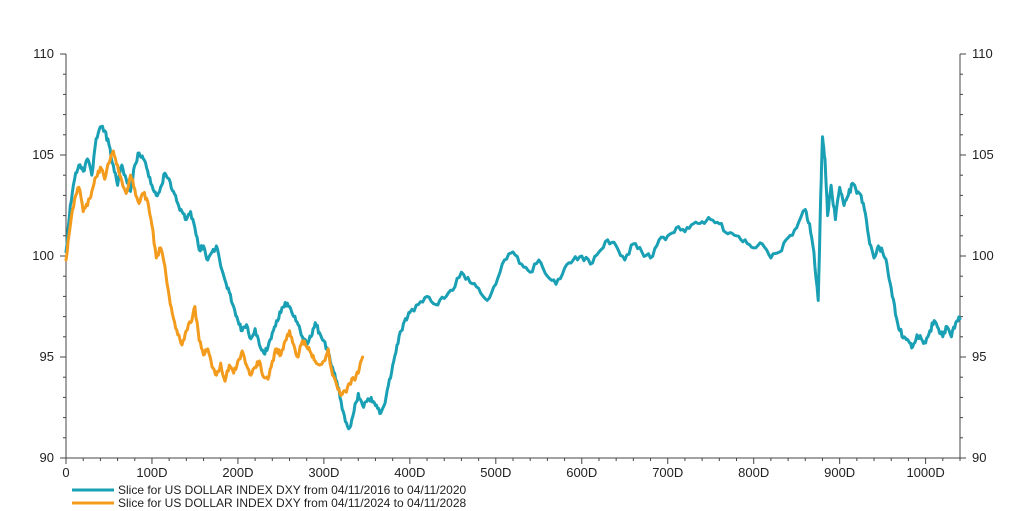  I want to click on y-tick-label-right: 95, so click(979, 356).